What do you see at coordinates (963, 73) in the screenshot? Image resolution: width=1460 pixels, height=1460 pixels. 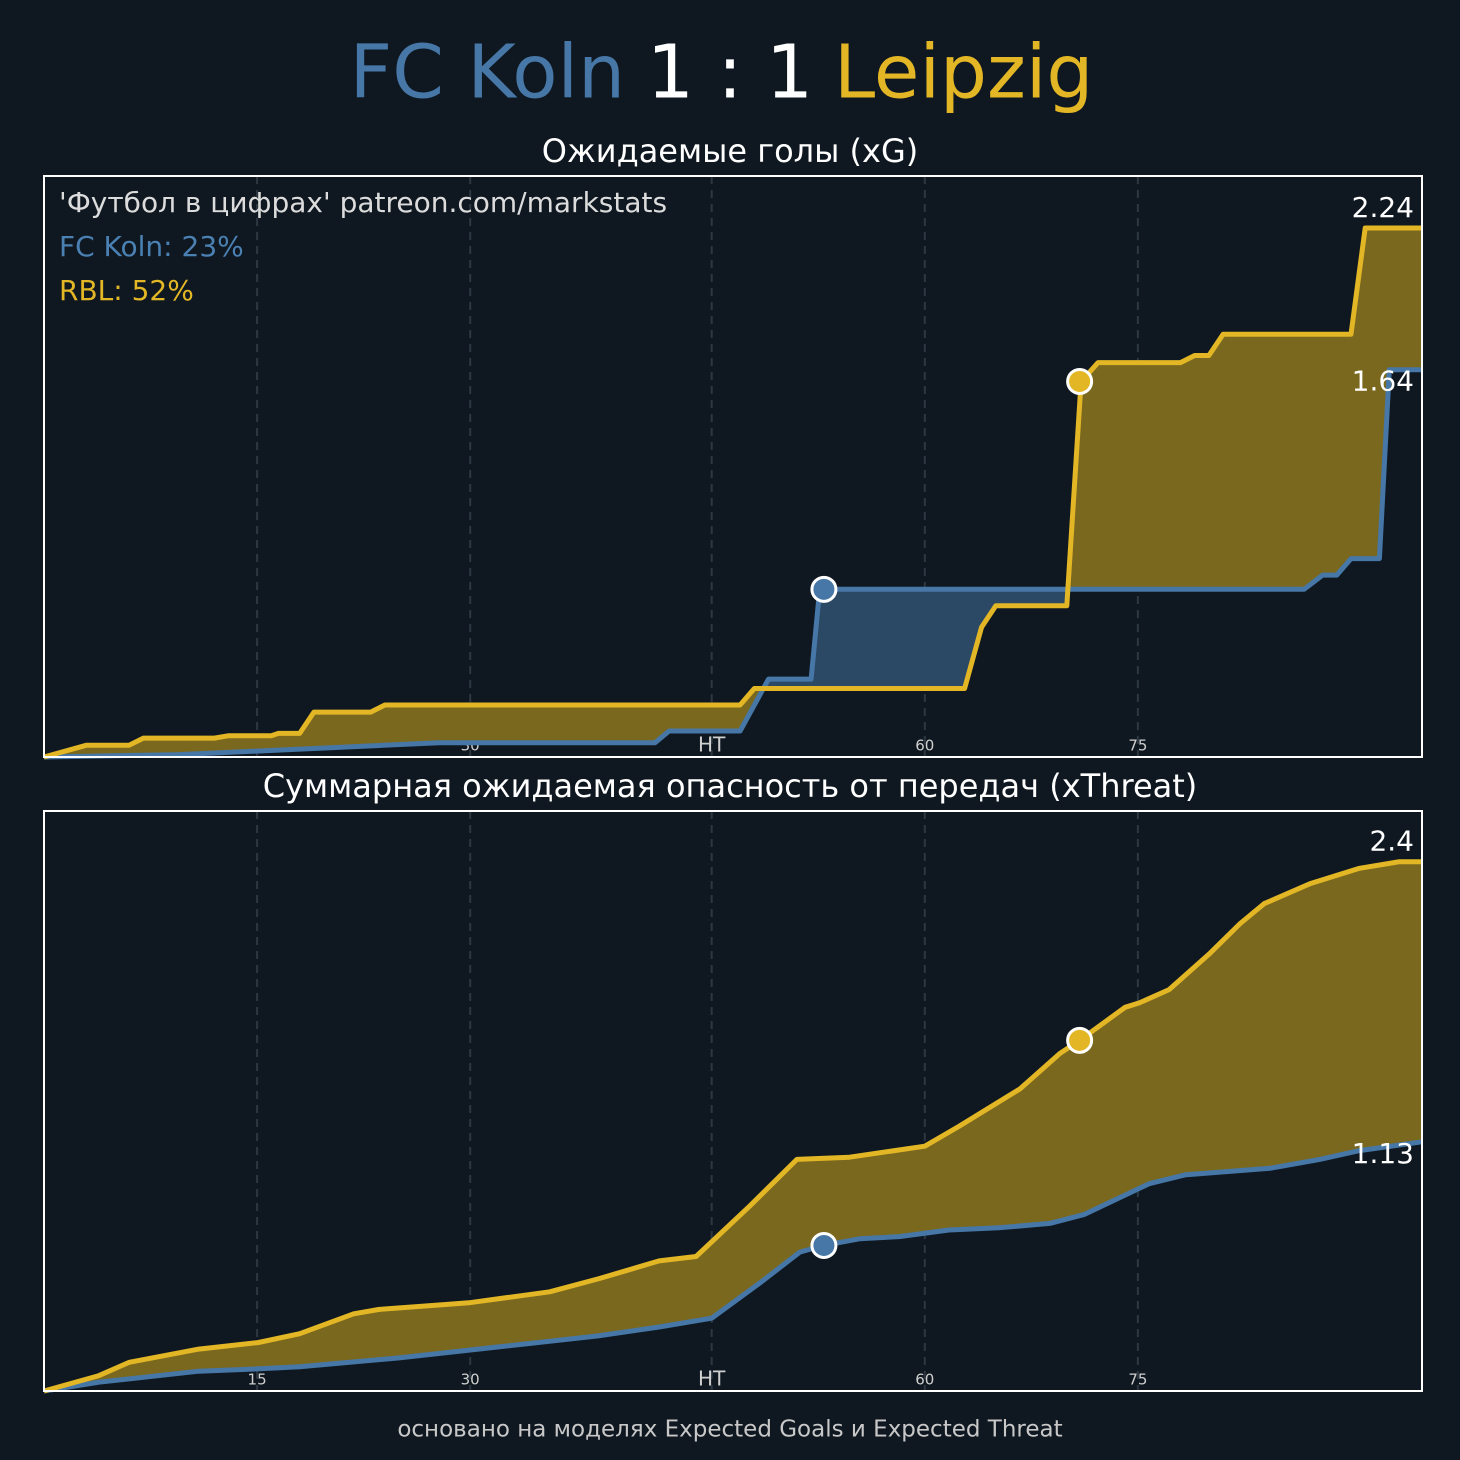 I see `away-team: Leipzig` at bounding box center [963, 73].